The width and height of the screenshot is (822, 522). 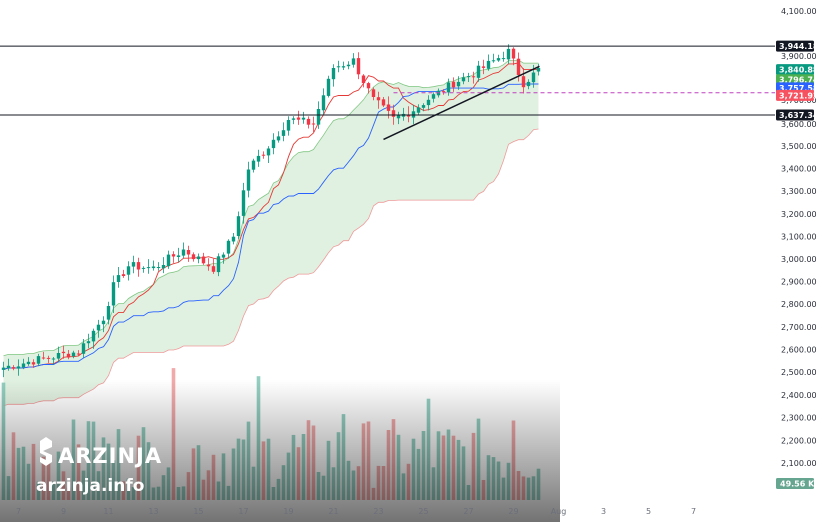 What do you see at coordinates (799, 327) in the screenshot?
I see `y-tick-label: 2,700.00` at bounding box center [799, 327].